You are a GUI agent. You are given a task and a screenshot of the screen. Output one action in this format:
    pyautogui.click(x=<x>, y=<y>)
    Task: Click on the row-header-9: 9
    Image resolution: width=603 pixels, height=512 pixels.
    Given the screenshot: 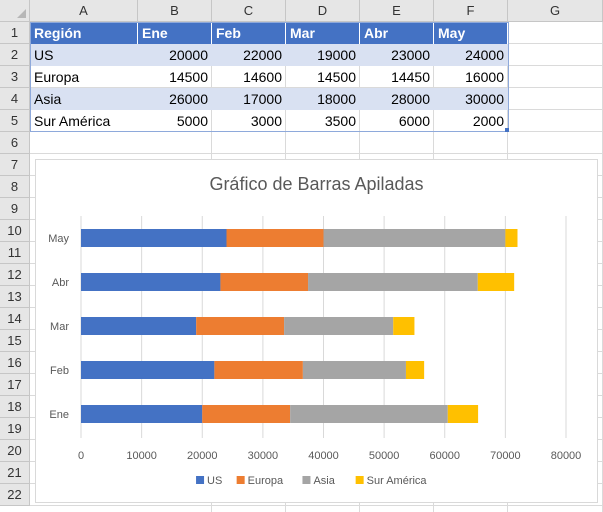 What is the action you would take?
    pyautogui.click(x=15, y=209)
    